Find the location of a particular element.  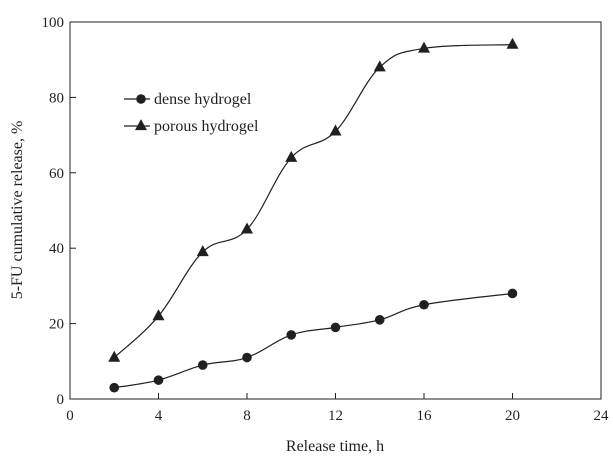

legend-label: dense hydrogel is located at coordinates (203, 99).